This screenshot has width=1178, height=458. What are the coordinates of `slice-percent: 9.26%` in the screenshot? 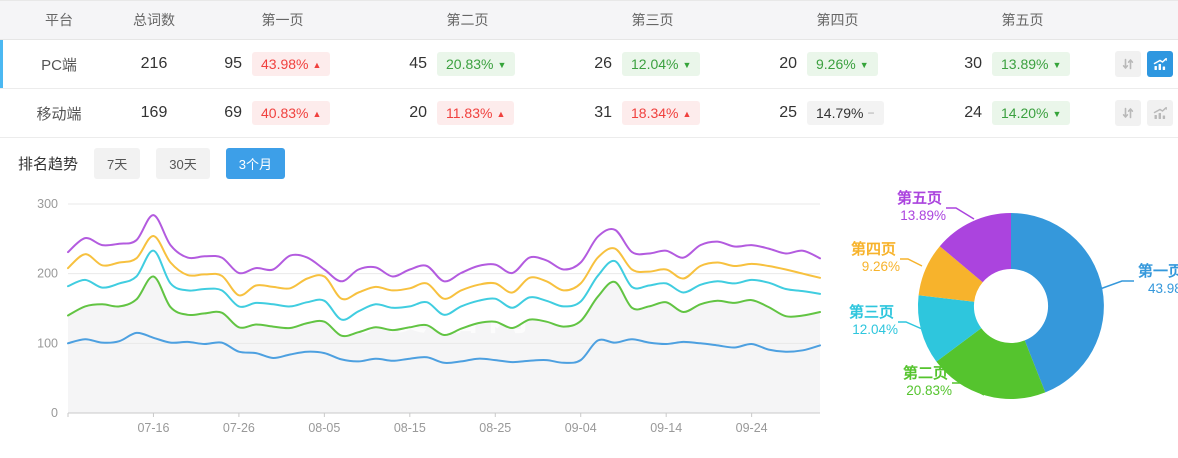 It's located at (881, 266).